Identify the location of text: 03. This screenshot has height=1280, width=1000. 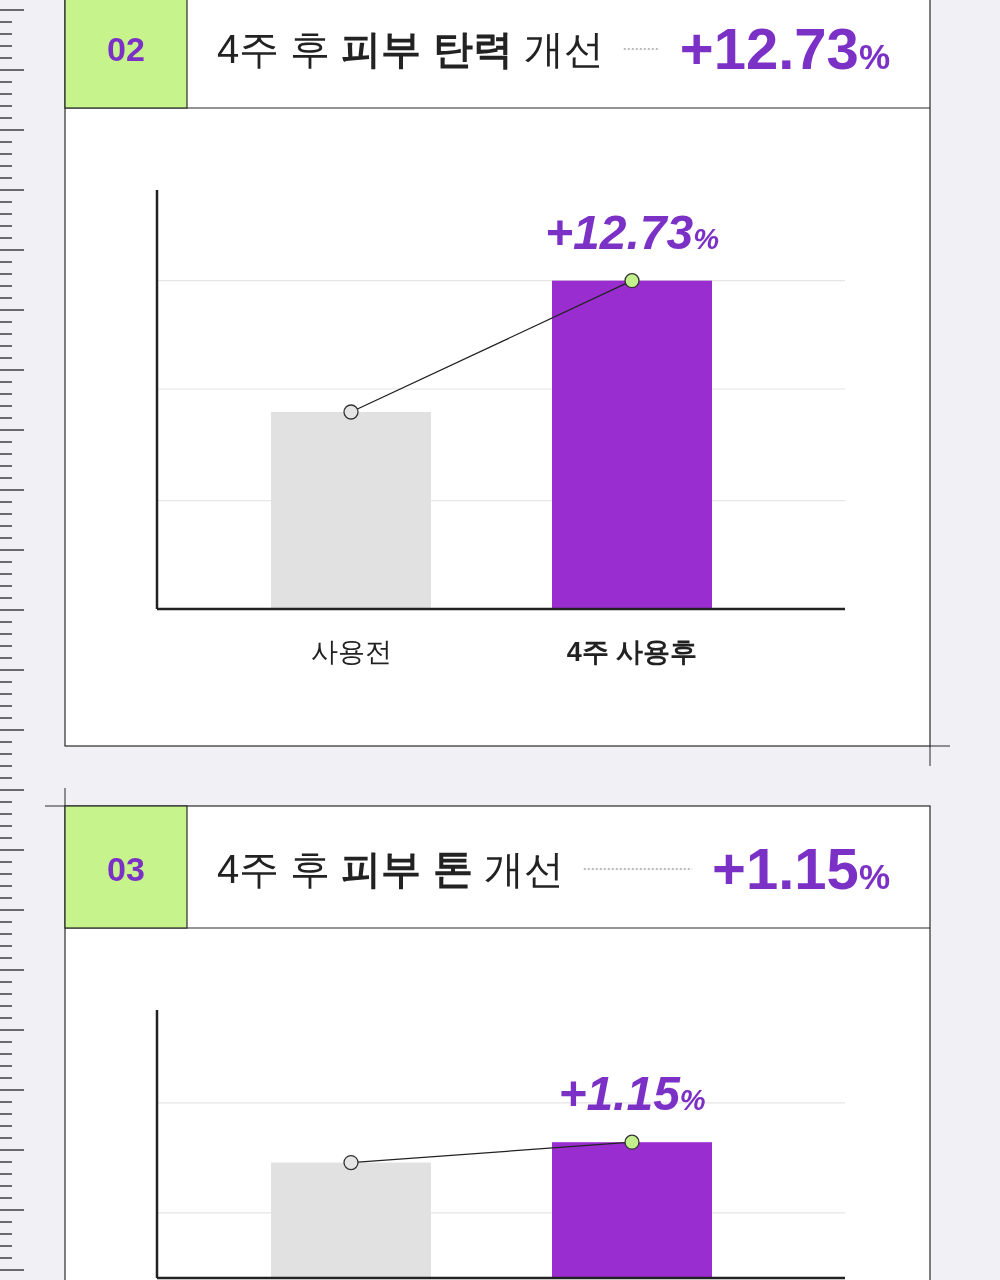
(126, 869).